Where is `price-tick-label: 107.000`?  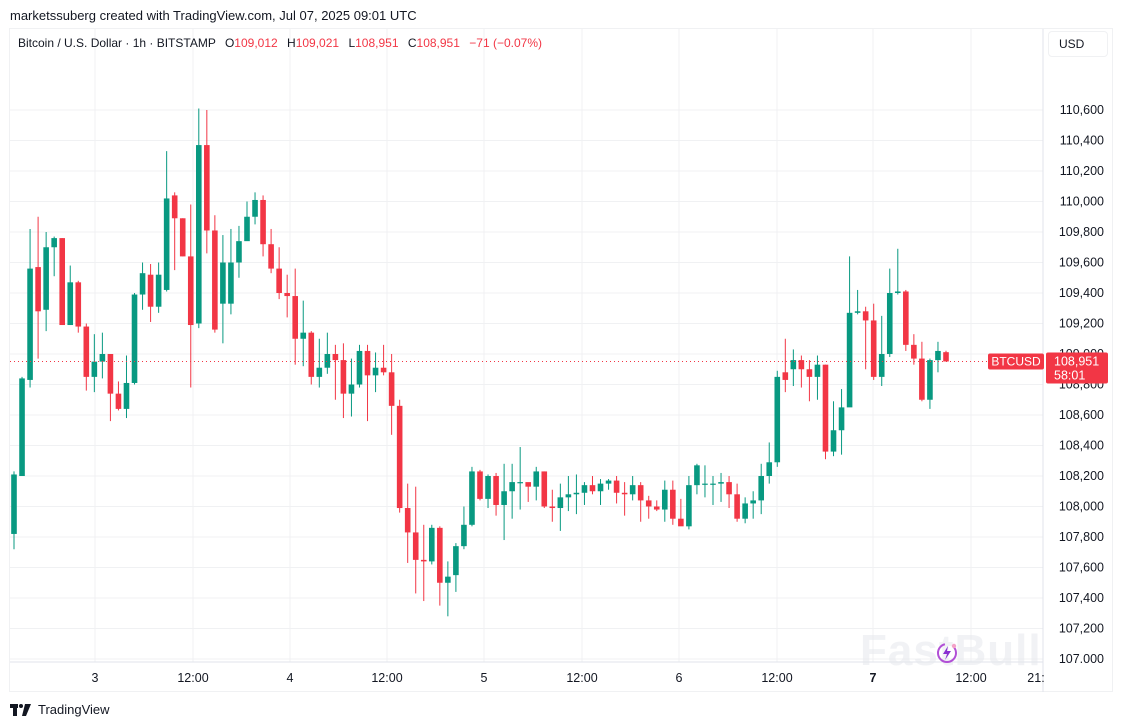 price-tick-label: 107.000 is located at coordinates (1081, 659).